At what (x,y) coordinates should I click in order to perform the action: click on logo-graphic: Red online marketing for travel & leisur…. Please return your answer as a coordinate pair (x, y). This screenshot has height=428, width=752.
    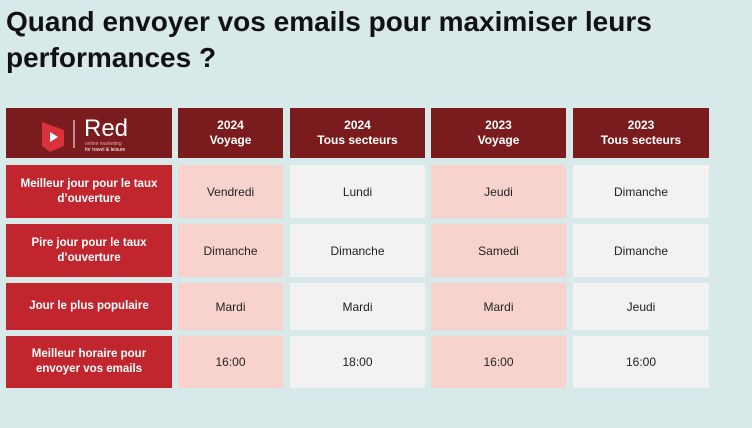
    Looking at the image, I should click on (85, 134).